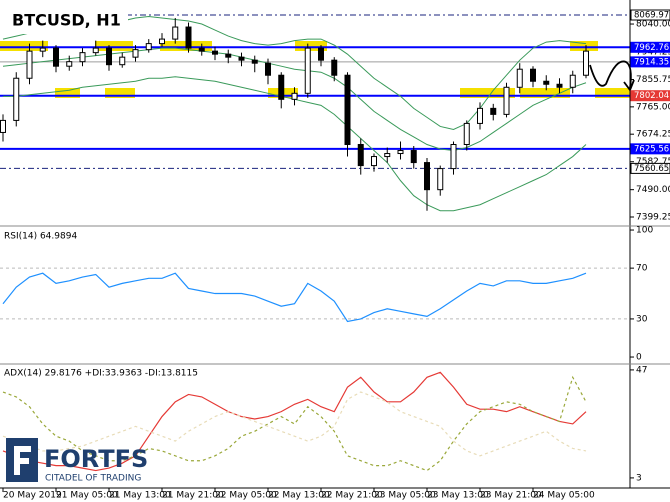 This screenshot has height=502, width=670. What do you see at coordinates (405, 496) in the screenshot?
I see `x-tick-label: 23 May 05:00` at bounding box center [405, 496].